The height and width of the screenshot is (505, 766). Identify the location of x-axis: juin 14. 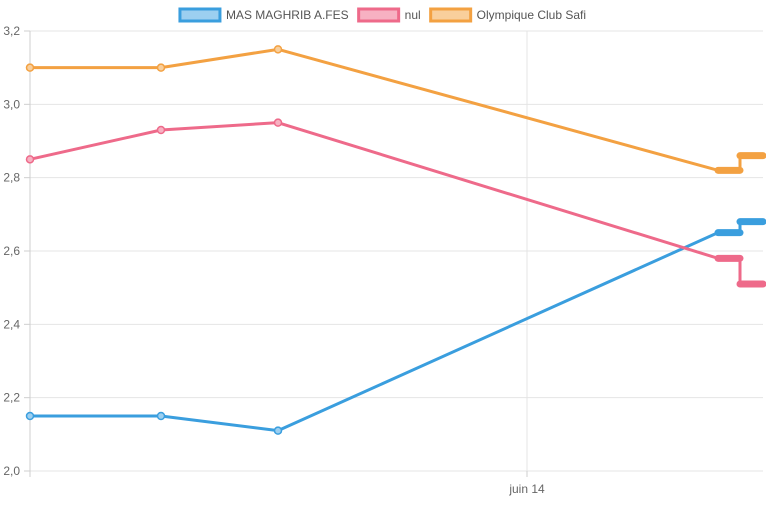
(526, 483).